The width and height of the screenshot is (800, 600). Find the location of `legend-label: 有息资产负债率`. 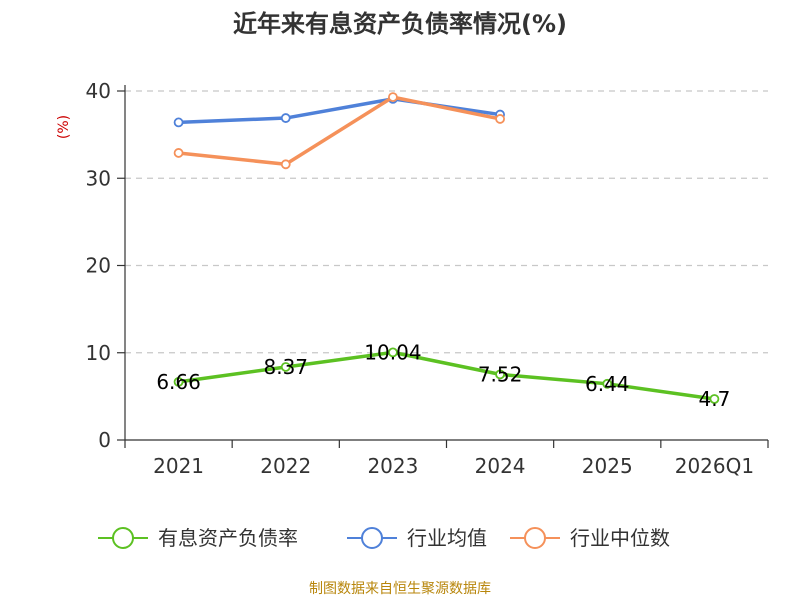

legend-label: 有息资产负债率 is located at coordinates (228, 538).